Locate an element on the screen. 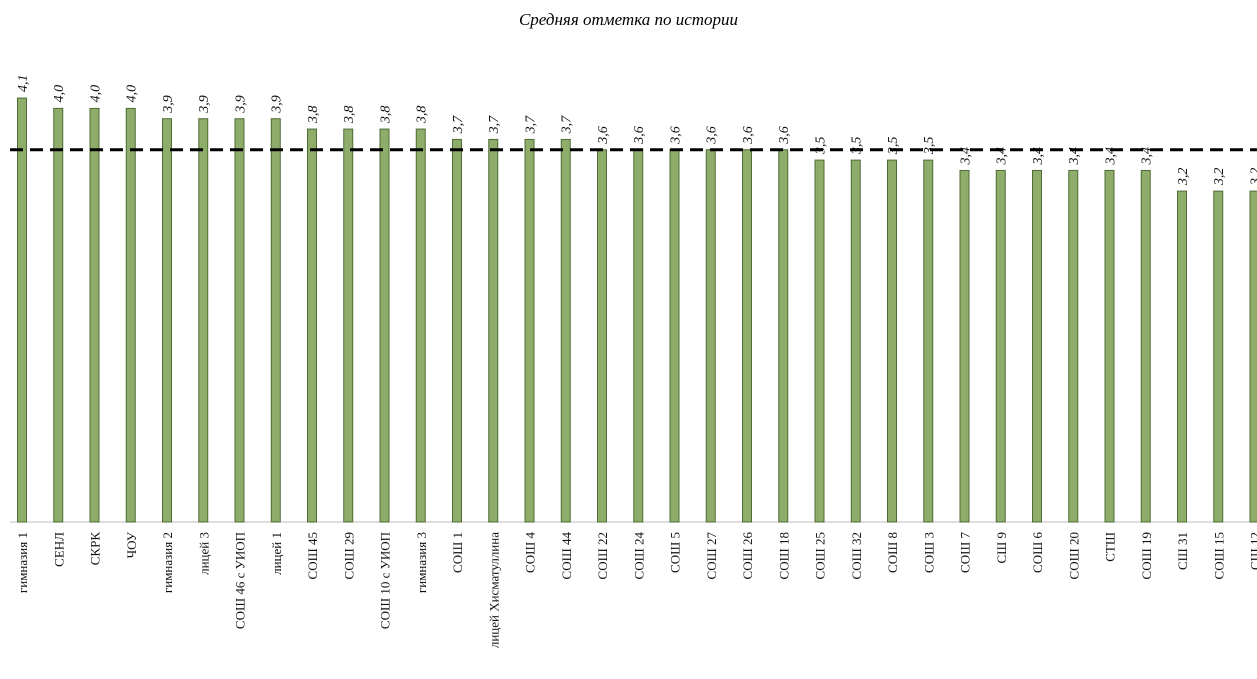  category-label: СТШ is located at coordinates (1110, 547).